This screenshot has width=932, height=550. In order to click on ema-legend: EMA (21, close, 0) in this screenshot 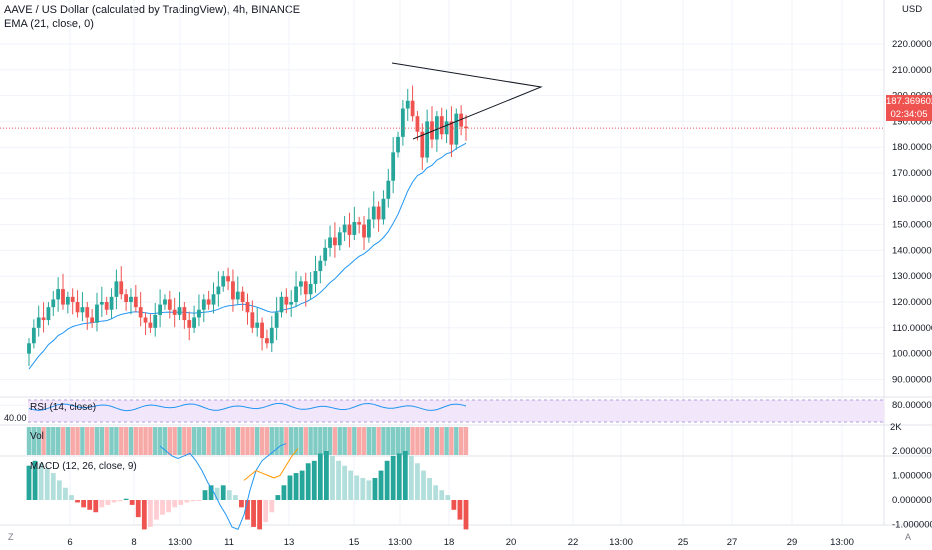, I will do `click(49, 24)`.